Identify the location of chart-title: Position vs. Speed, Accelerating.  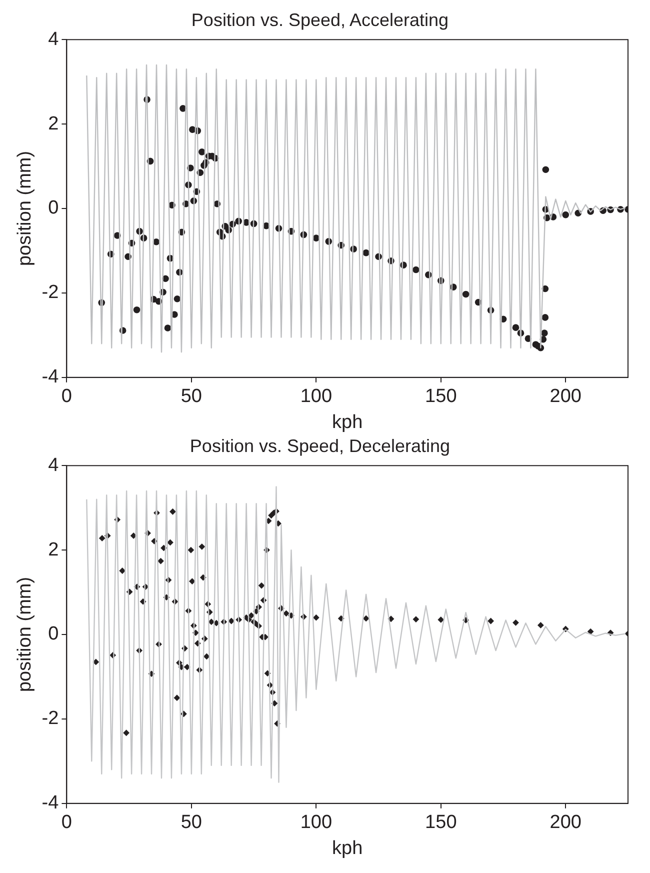
(320, 20).